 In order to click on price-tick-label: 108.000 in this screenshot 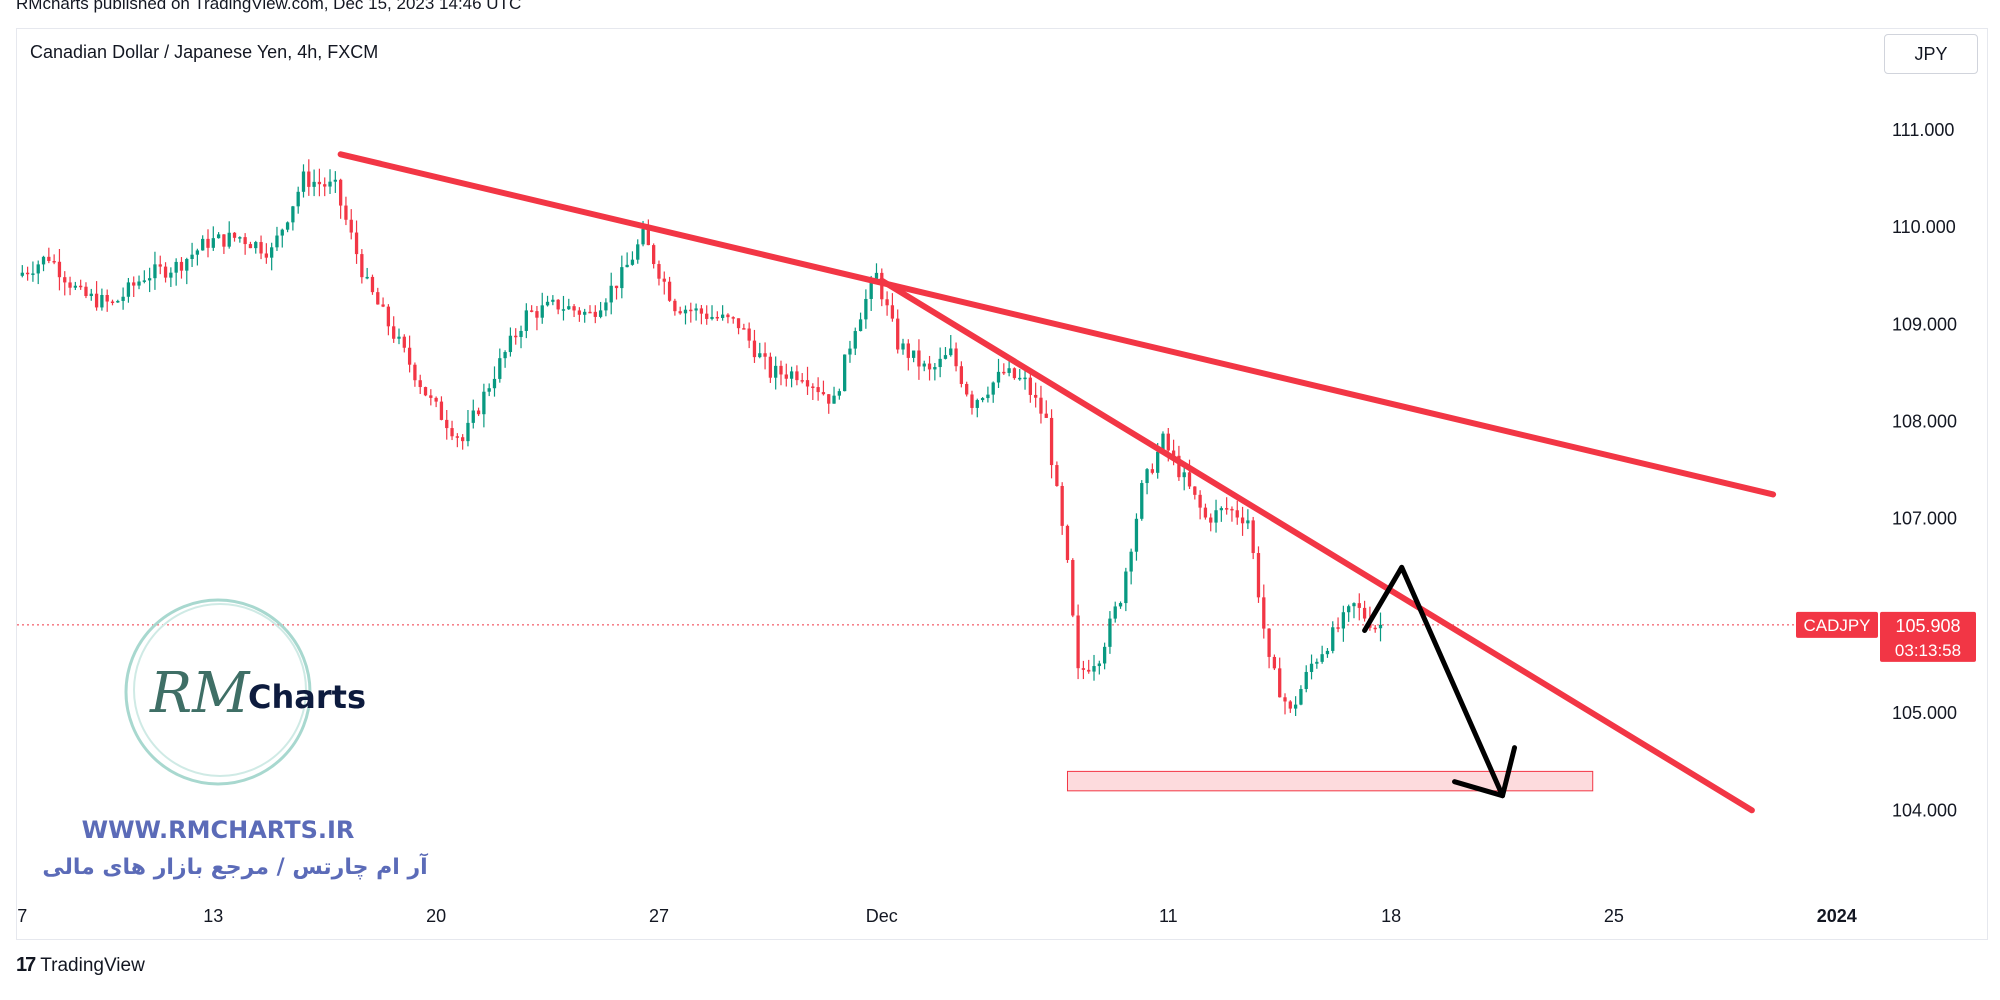, I will do `click(1924, 422)`.